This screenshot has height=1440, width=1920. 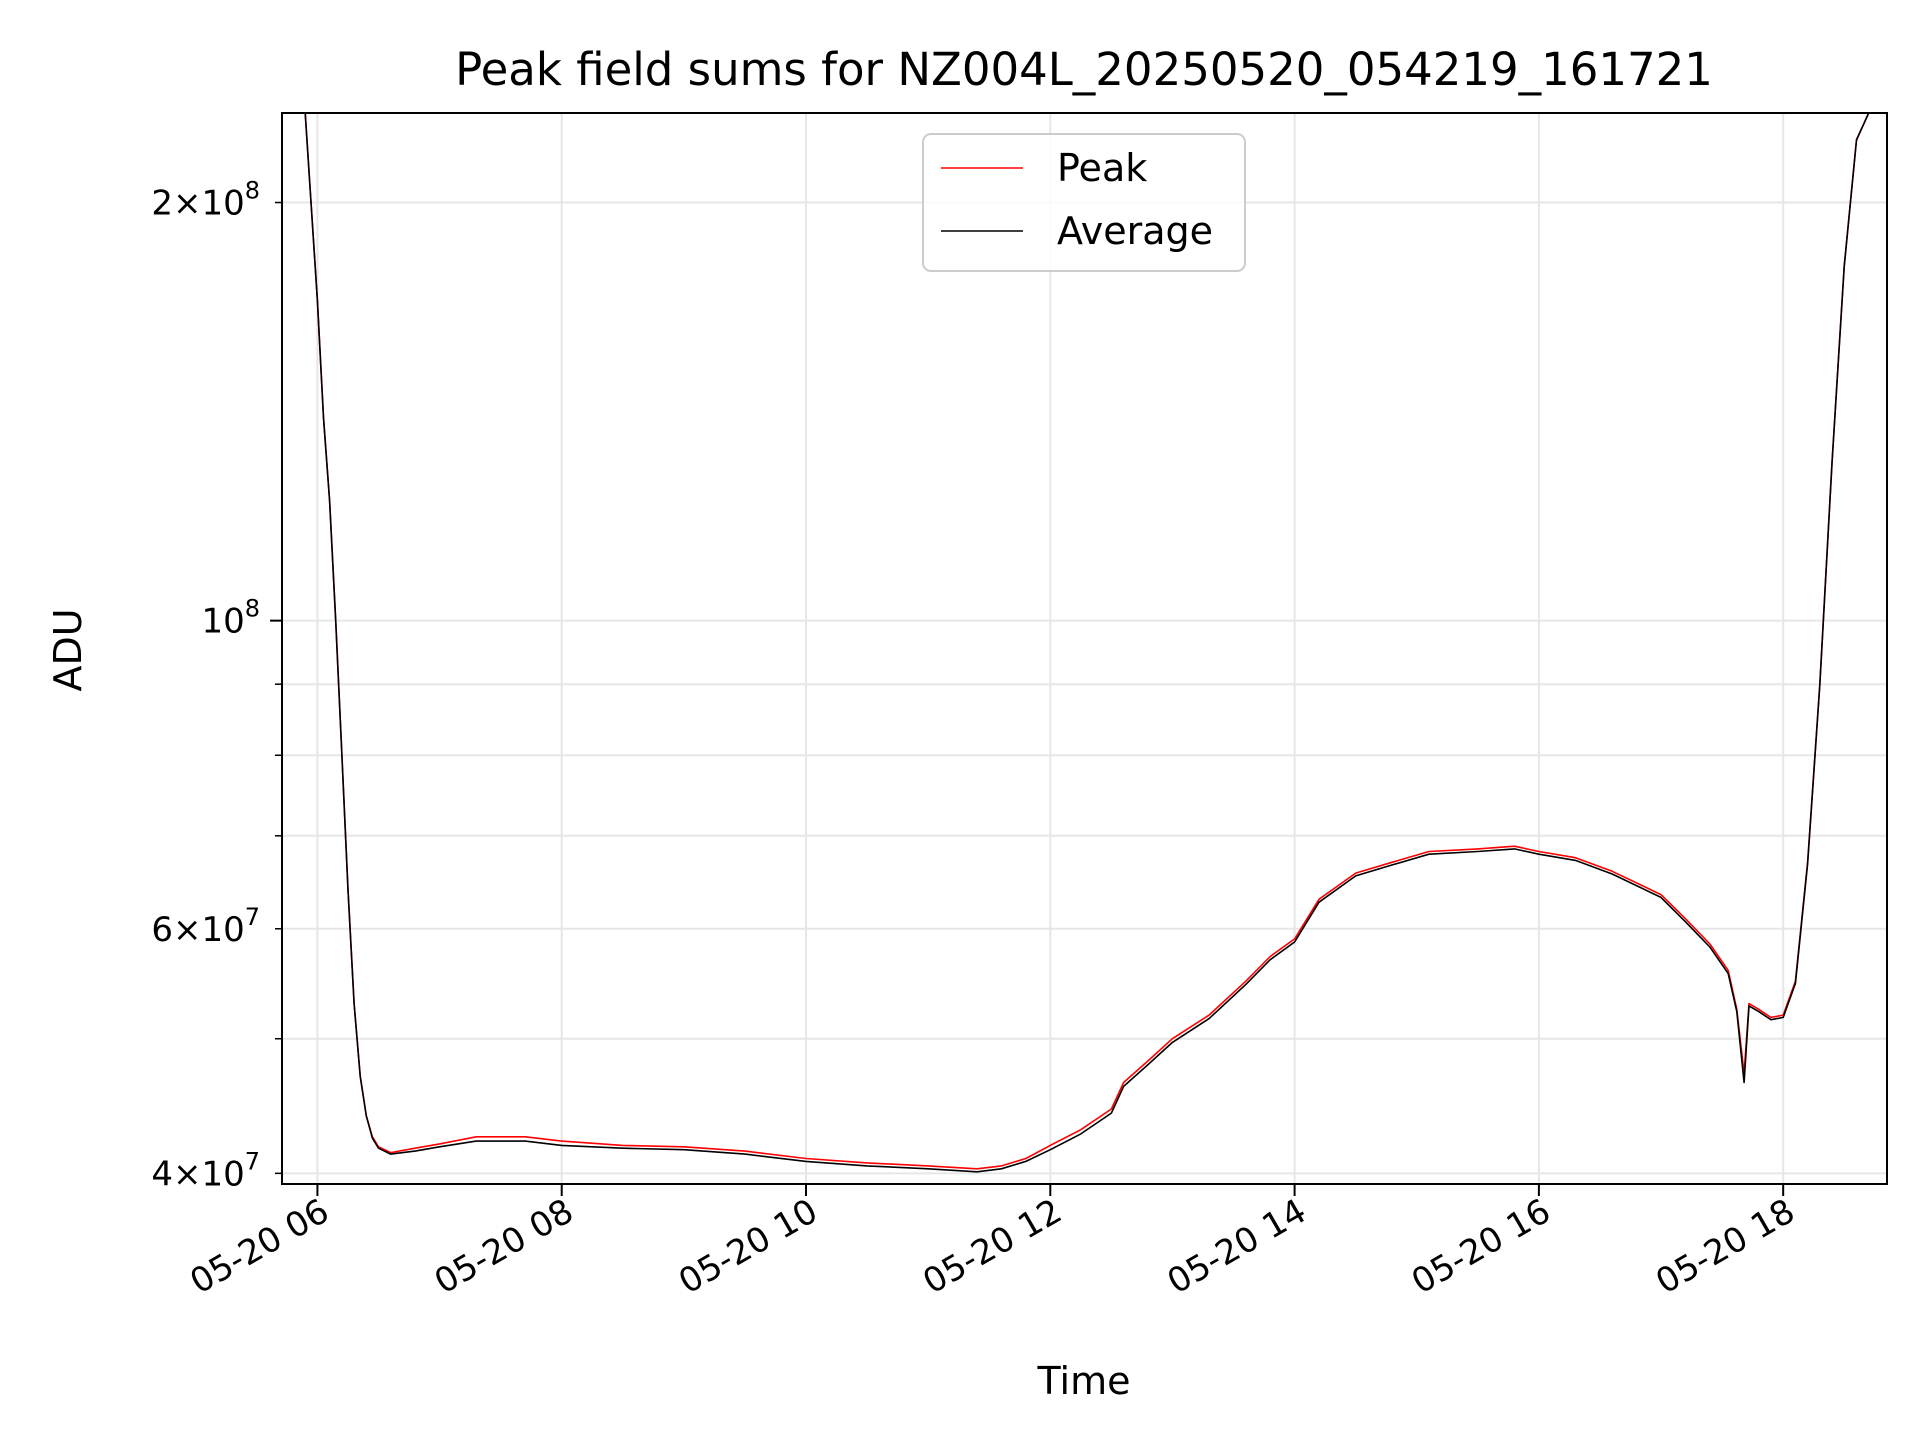 What do you see at coordinates (1084, 1381) in the screenshot?
I see `x-axis-label: Time` at bounding box center [1084, 1381].